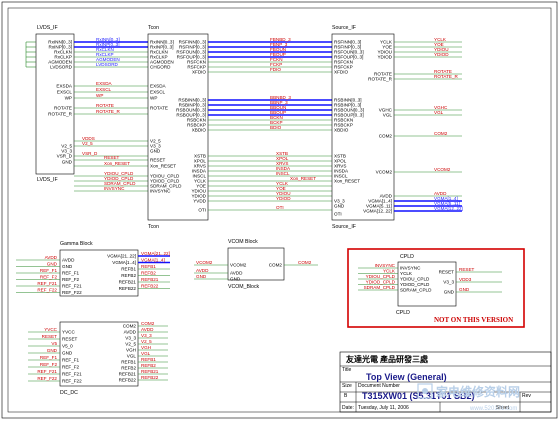 This screenshot has width=560, height=421. I want to click on net-label: BCKP, so click(276, 122).